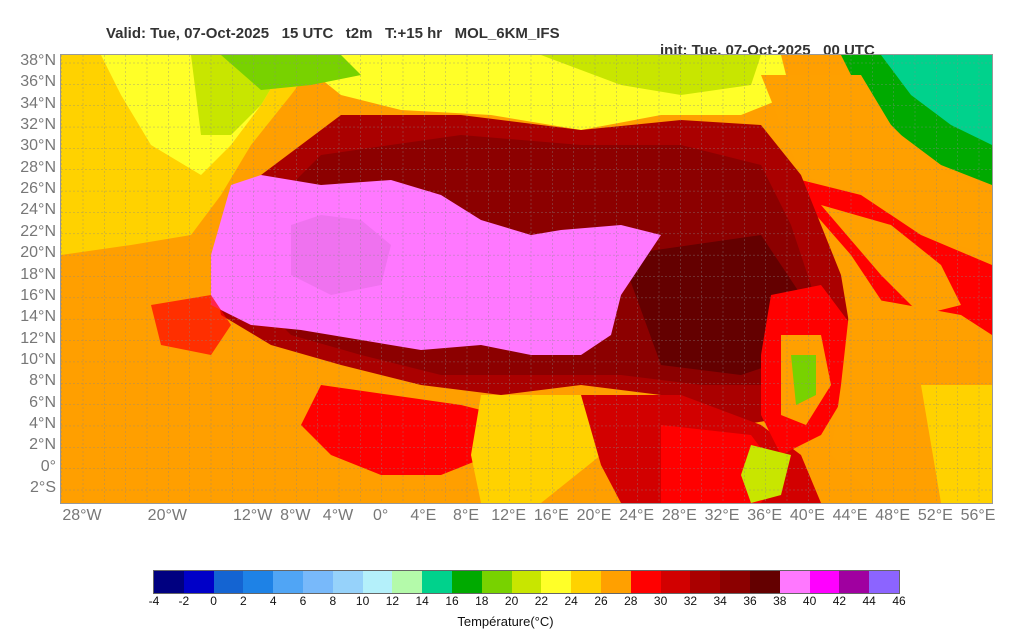 The height and width of the screenshot is (641, 1011). I want to click on longitude-label: 12°E, so click(509, 515).